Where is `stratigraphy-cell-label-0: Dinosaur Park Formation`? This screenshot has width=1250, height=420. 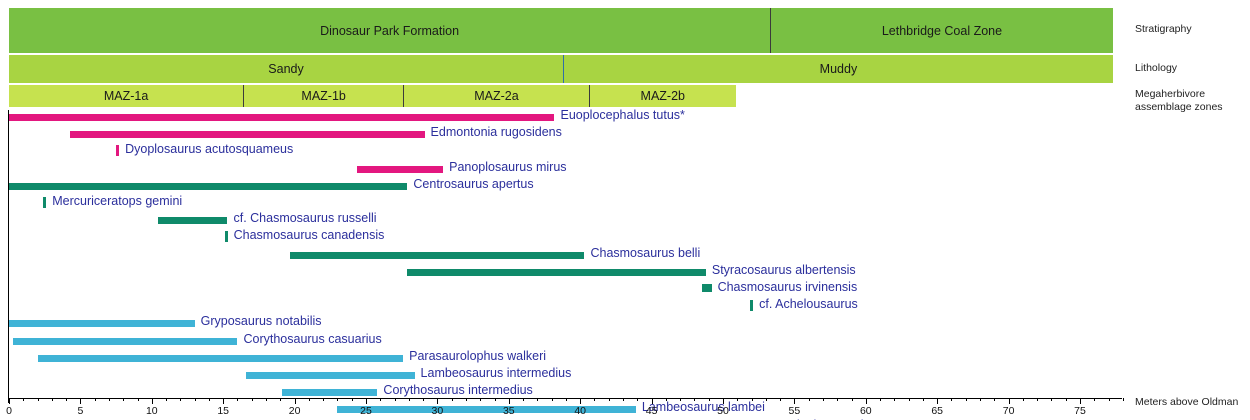 stratigraphy-cell-label-0: Dinosaur Park Formation is located at coordinates (390, 30).